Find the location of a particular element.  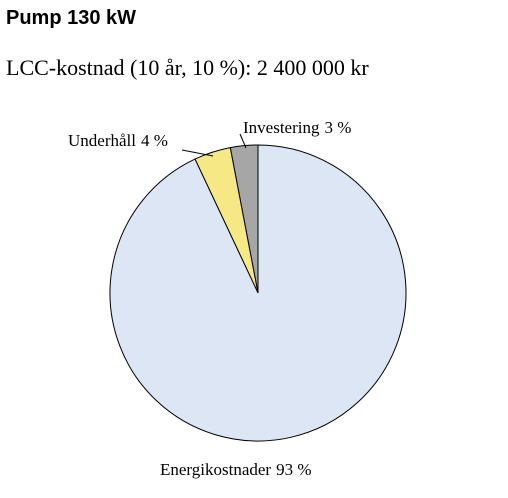

chart-title: Pump 130 kW is located at coordinates (71, 18).